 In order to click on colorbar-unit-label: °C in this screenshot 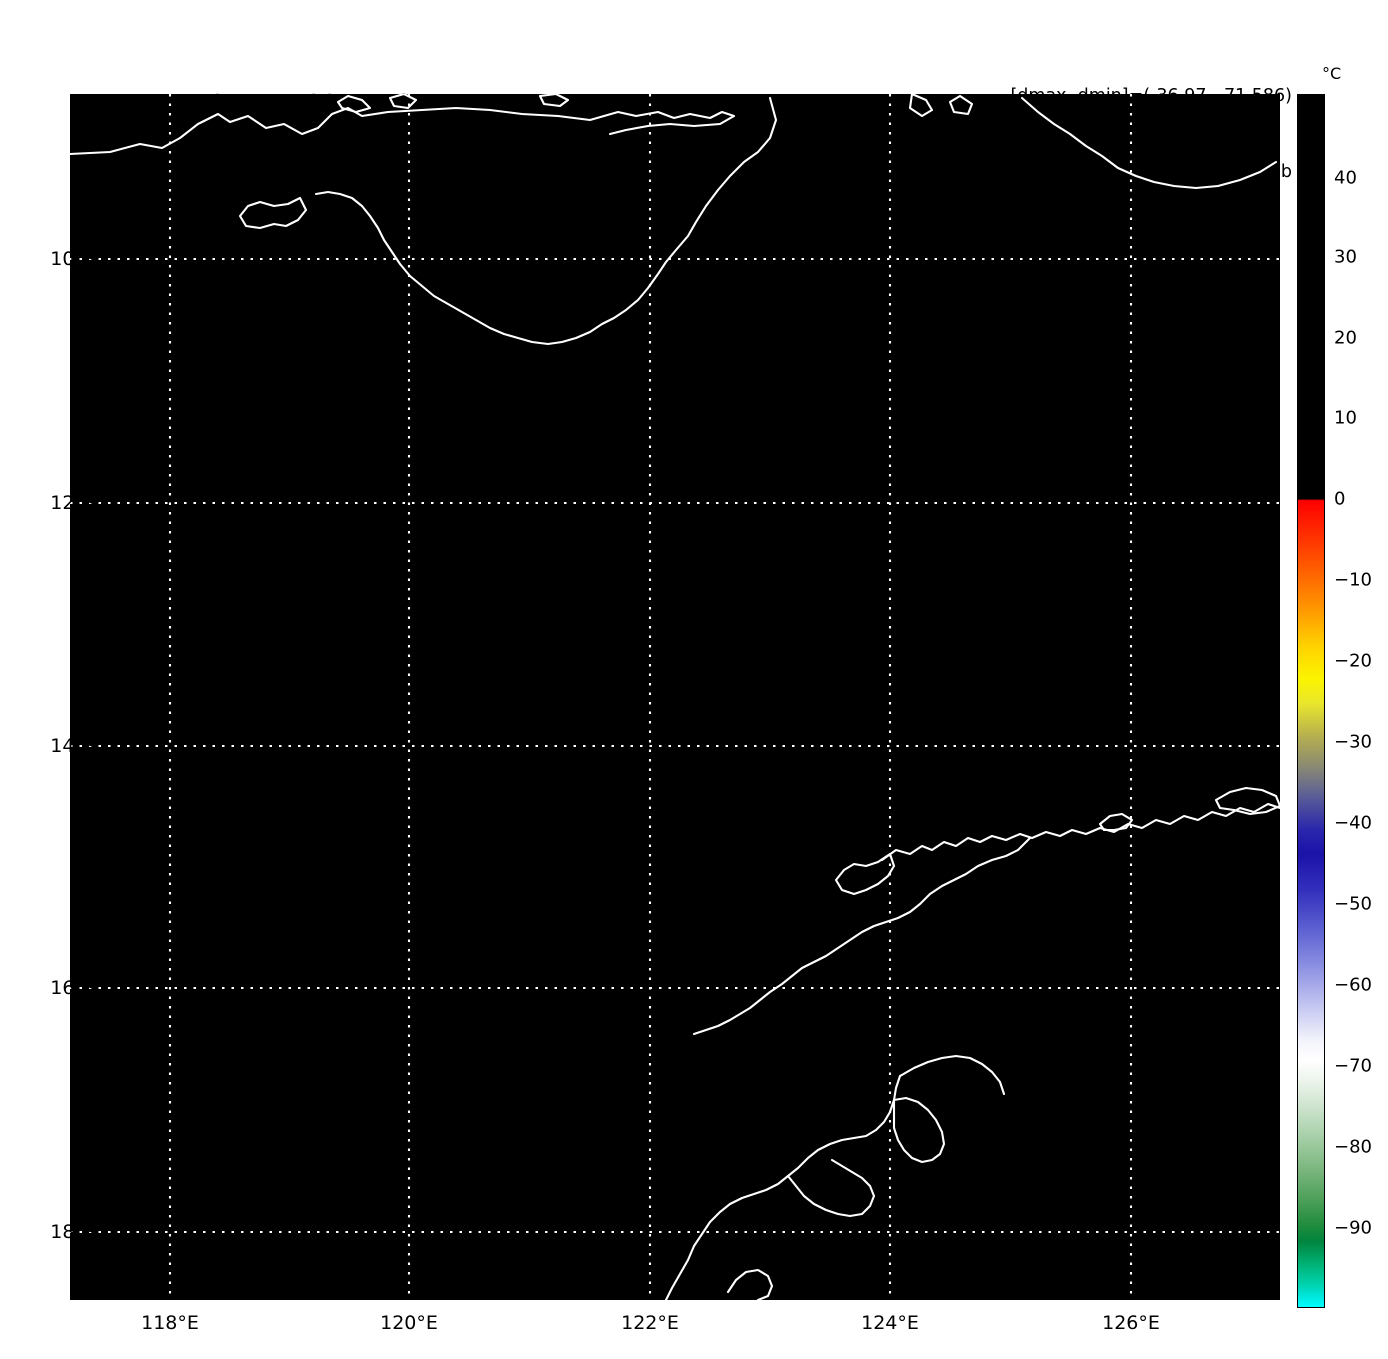, I will do `click(1332, 73)`.